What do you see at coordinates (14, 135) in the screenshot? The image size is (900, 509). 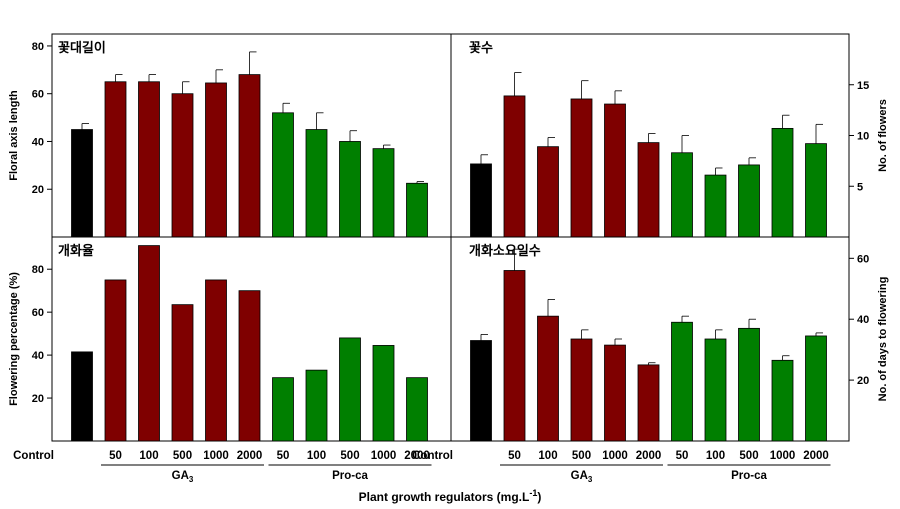 I see `y-axis-label: Floral axis length` at bounding box center [14, 135].